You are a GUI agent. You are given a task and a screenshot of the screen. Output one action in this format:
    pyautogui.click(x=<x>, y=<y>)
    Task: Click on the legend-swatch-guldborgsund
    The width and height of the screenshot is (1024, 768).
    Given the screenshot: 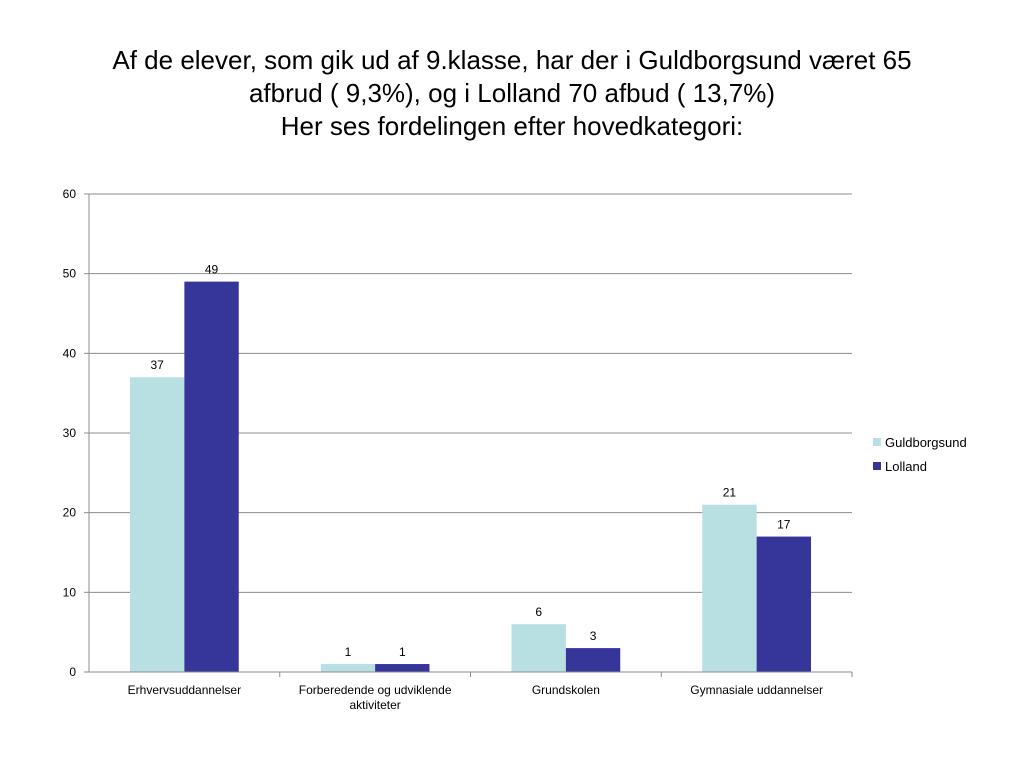 What is the action you would take?
    pyautogui.click(x=877, y=442)
    